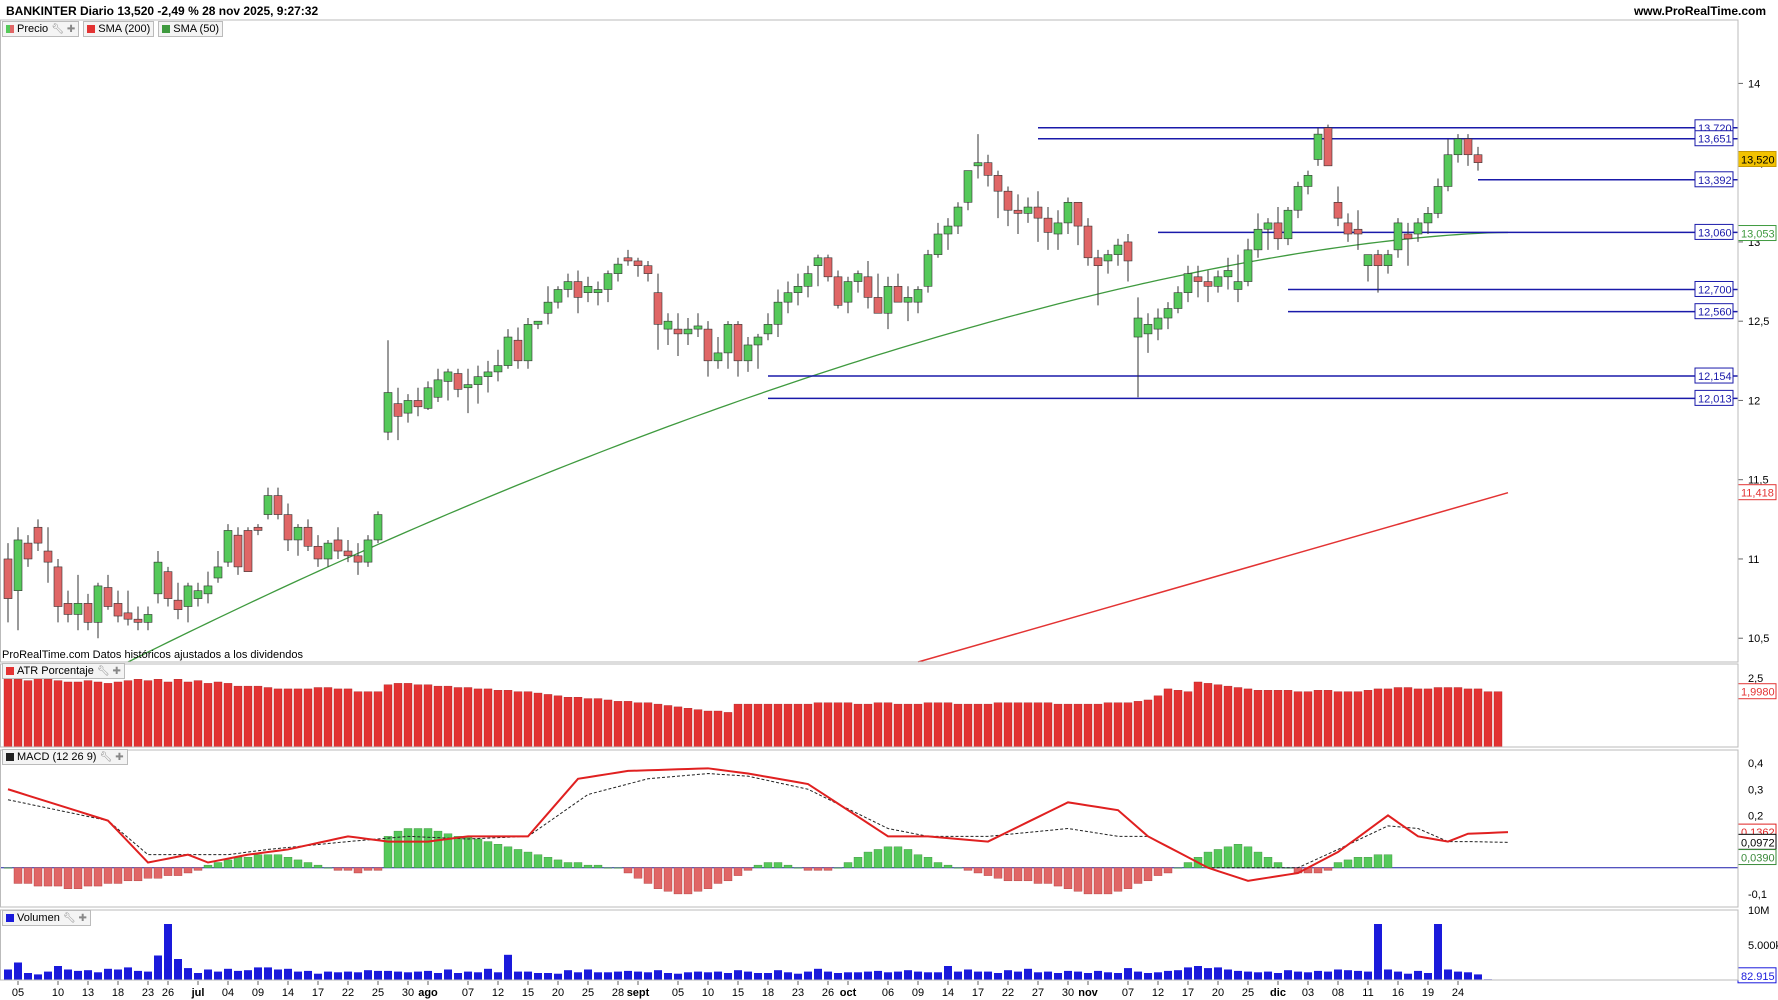 The height and width of the screenshot is (1000, 1778). I want to click on legend-macd: MACD (12 26 9) 🔧︎ ✚, so click(65, 757).